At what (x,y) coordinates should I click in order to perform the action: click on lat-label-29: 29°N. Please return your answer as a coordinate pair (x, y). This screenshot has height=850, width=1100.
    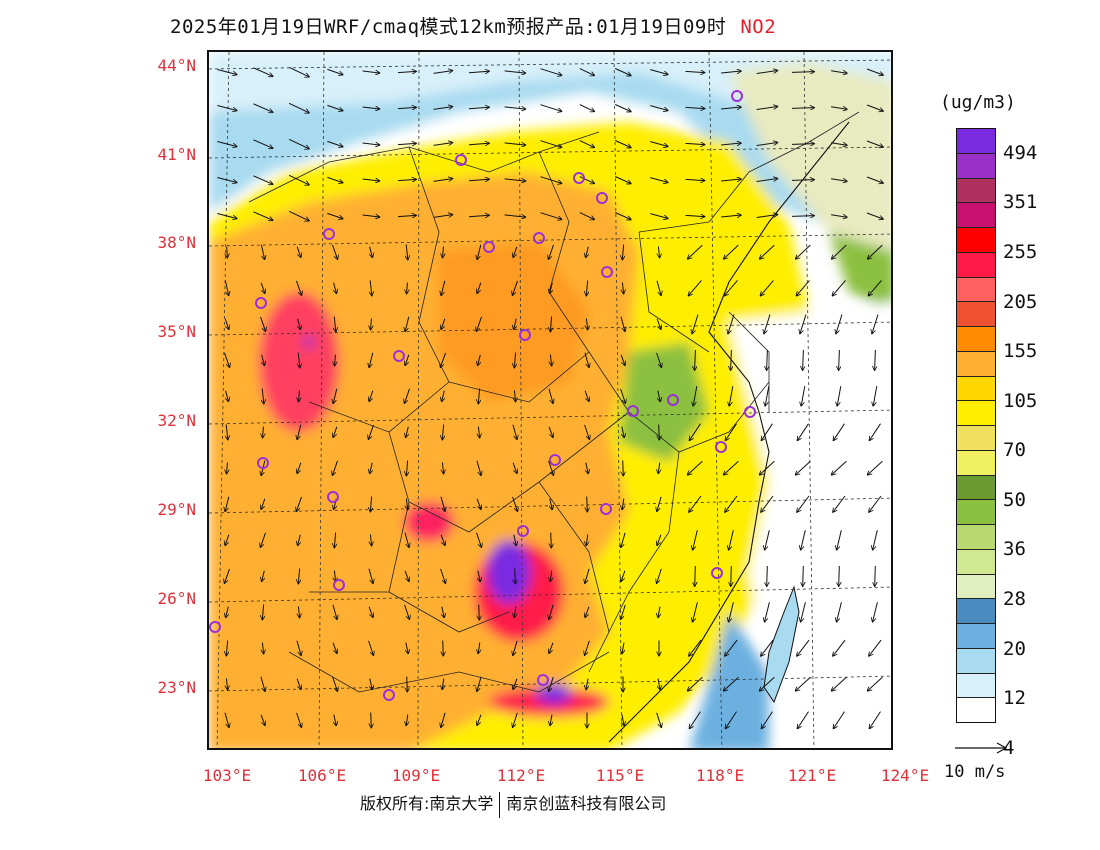
    Looking at the image, I should click on (176, 509).